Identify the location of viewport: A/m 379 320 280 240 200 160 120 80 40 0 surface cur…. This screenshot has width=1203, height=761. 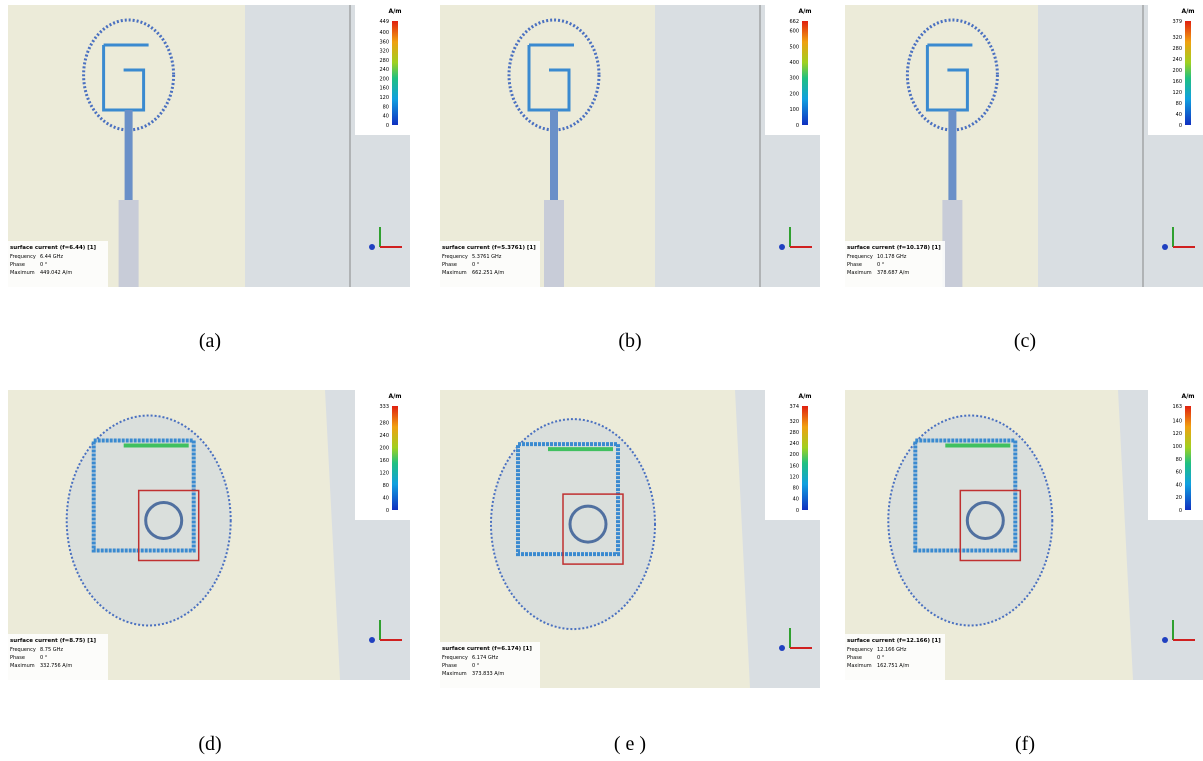
(1024, 146).